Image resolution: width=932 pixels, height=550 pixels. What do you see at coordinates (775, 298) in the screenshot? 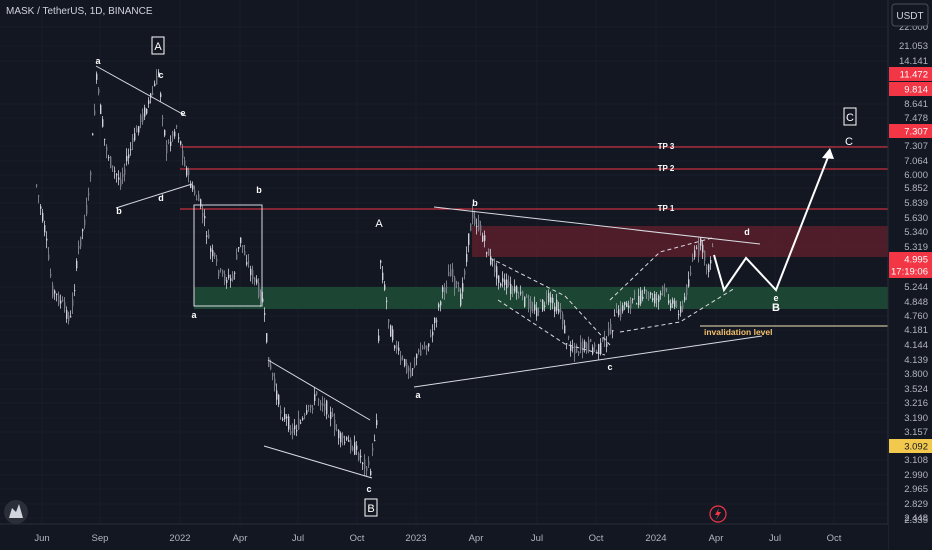
I see `wave-label-minor: e` at bounding box center [775, 298].